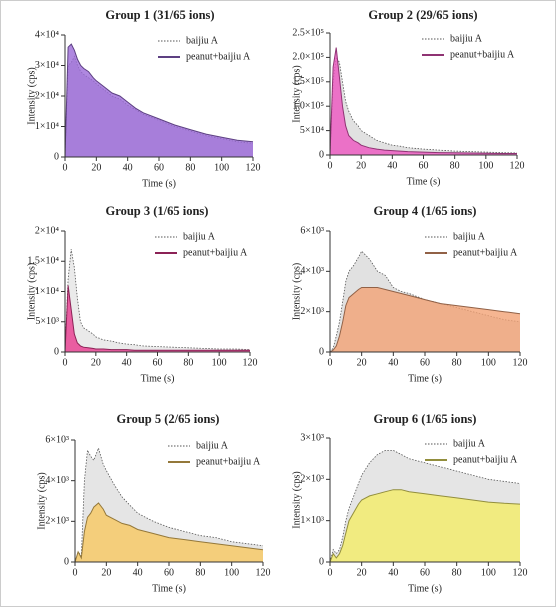 The height and width of the screenshot is (607, 556). What do you see at coordinates (425, 419) in the screenshot?
I see `chart-title: Group 6 (1/65 ions)` at bounding box center [425, 419].